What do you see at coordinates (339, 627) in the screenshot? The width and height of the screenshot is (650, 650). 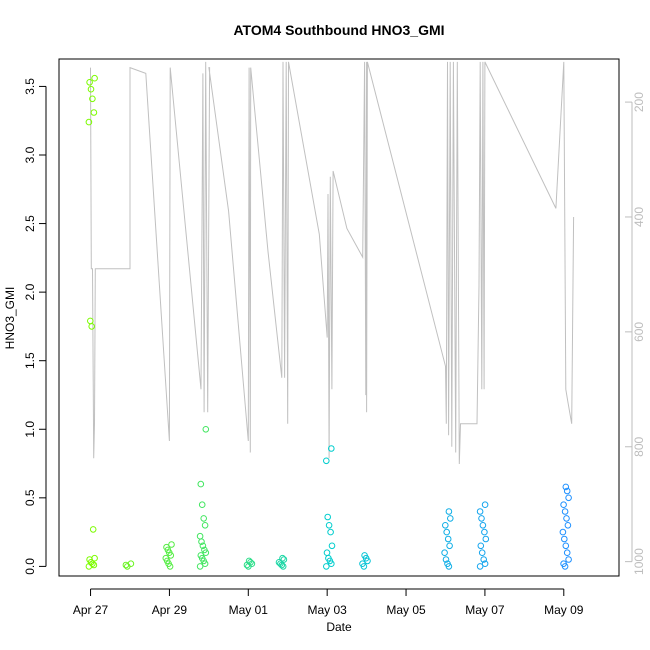 I see `x-axis-label: Date` at bounding box center [339, 627].